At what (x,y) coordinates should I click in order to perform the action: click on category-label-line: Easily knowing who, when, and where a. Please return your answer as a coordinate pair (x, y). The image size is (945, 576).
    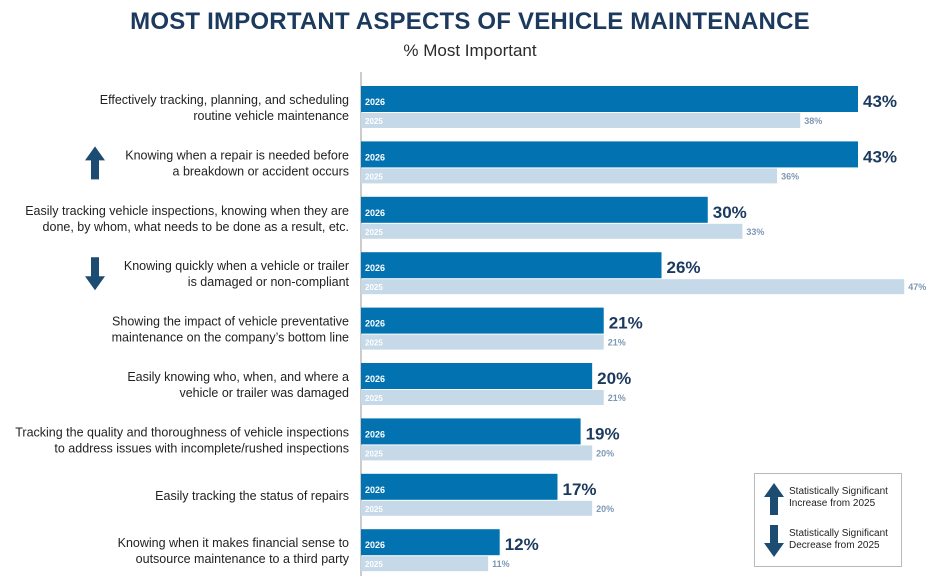
    Looking at the image, I should click on (238, 377).